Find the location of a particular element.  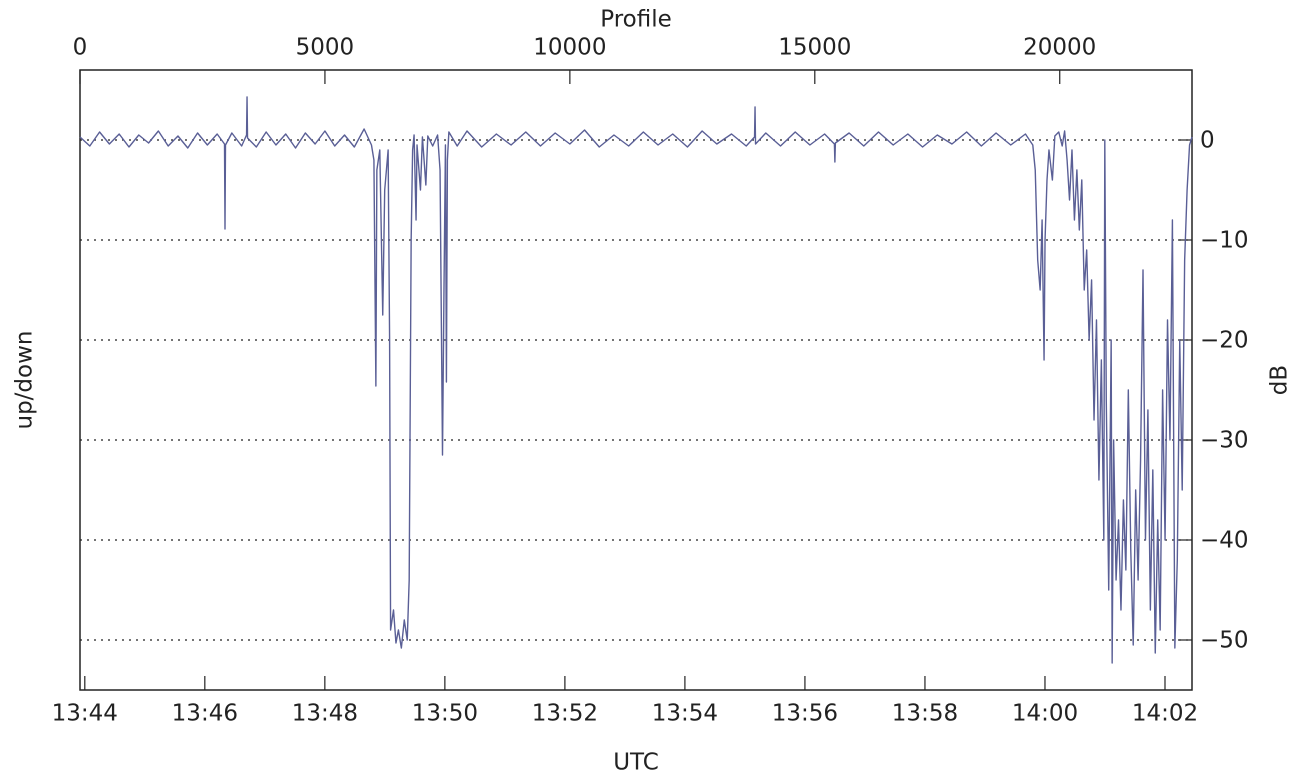

time-tick-label: 13:44 is located at coordinates (85, 714).